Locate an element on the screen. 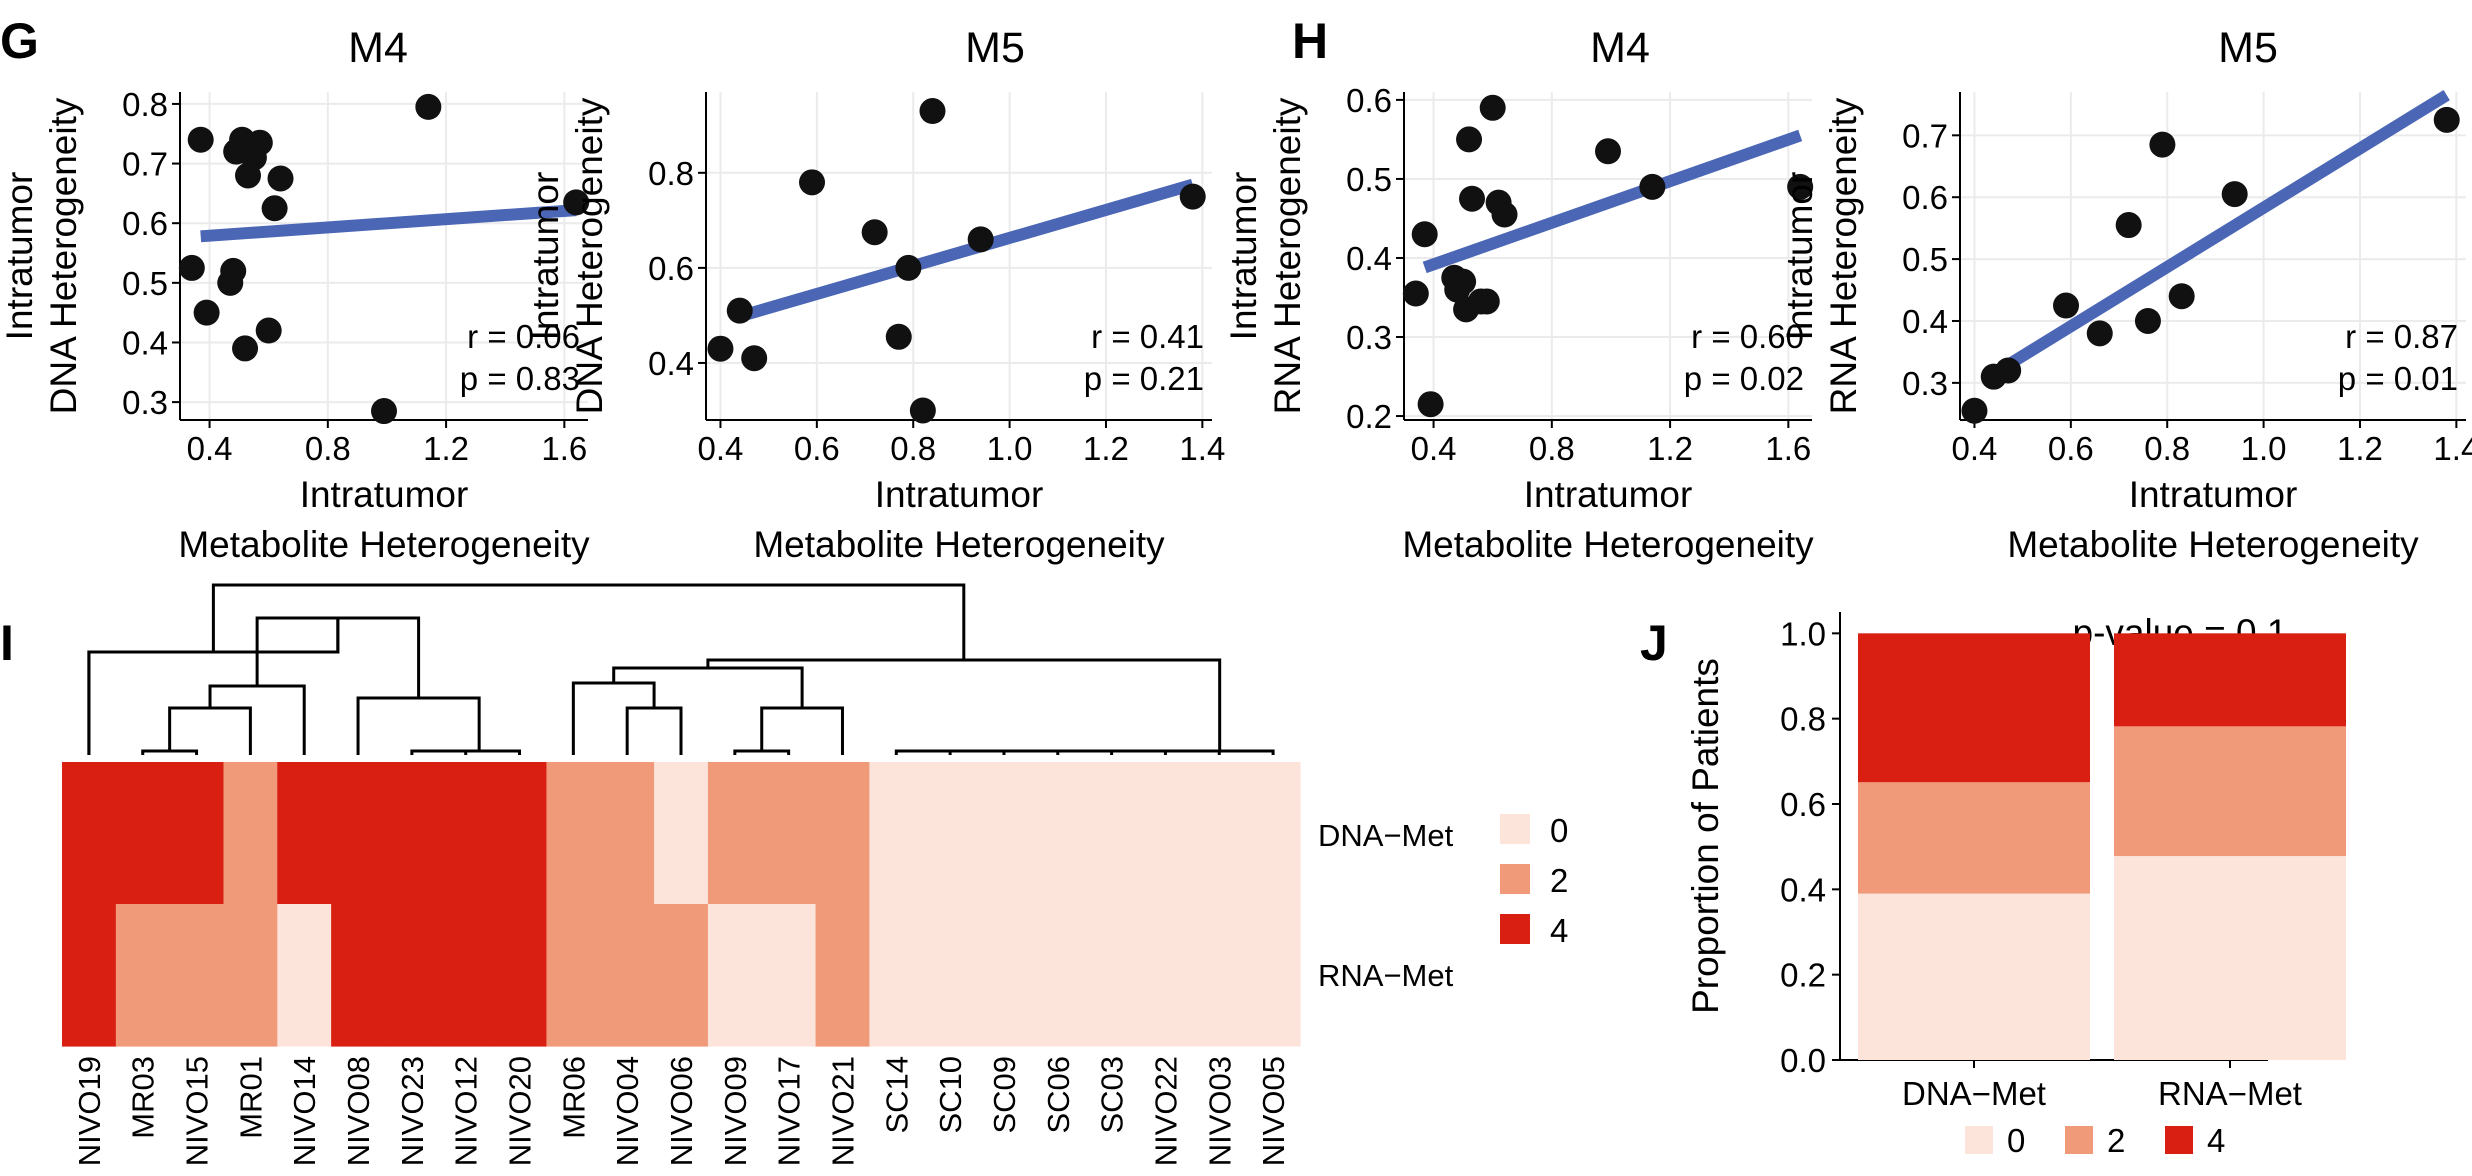  regression-line is located at coordinates (388, 223).